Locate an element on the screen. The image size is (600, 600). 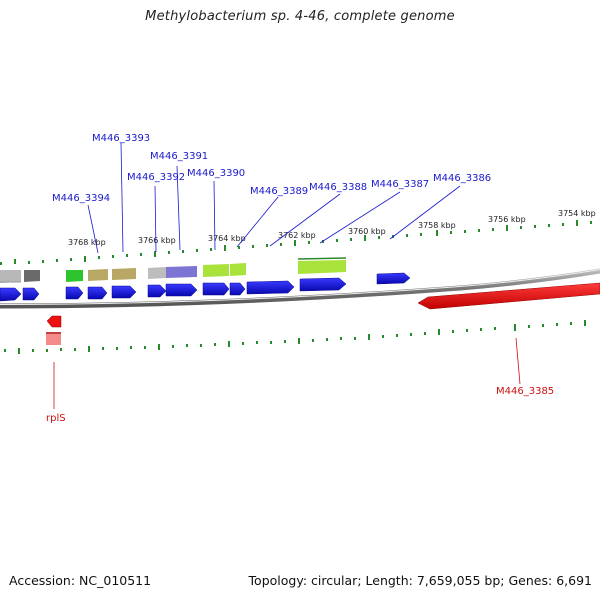
category-blocks is located at coordinates (173, 270).